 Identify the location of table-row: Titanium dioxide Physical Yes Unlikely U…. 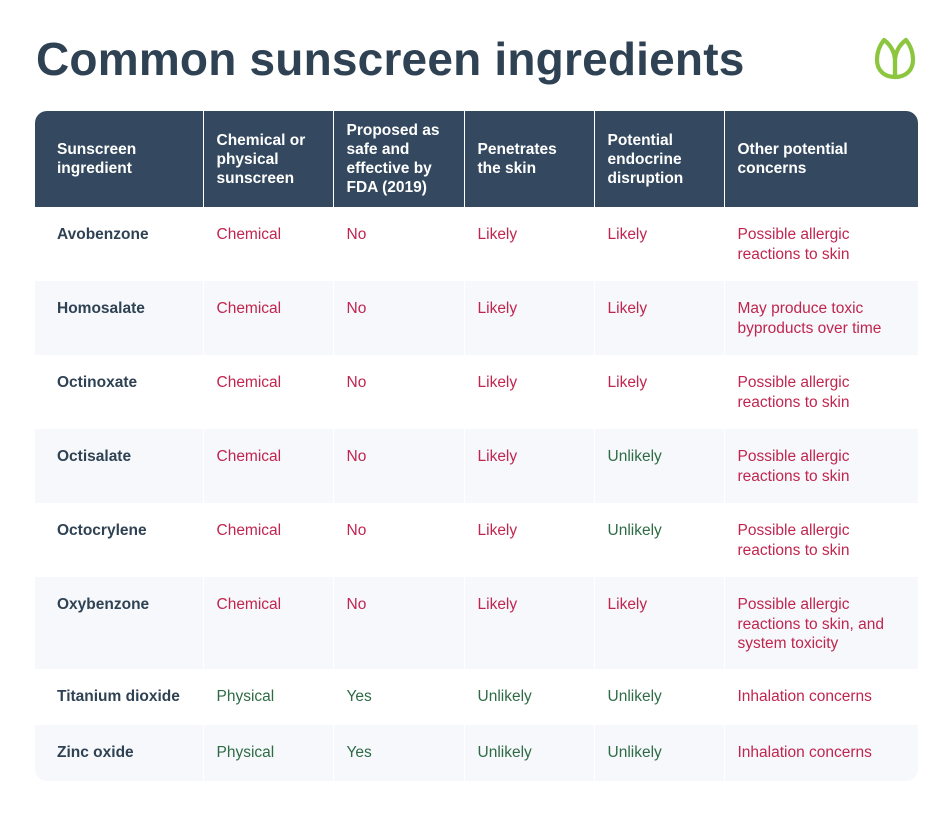
(476, 697).